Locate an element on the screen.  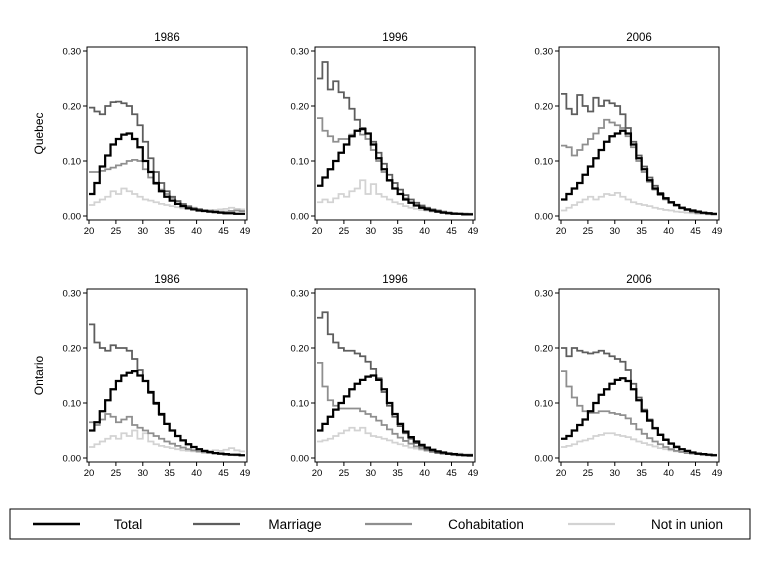
panel-quebec-2006: 2006 0.00 0.10 0.20 0.30 20 25 30 35 40 45 49 is located at coordinates (629, 134).